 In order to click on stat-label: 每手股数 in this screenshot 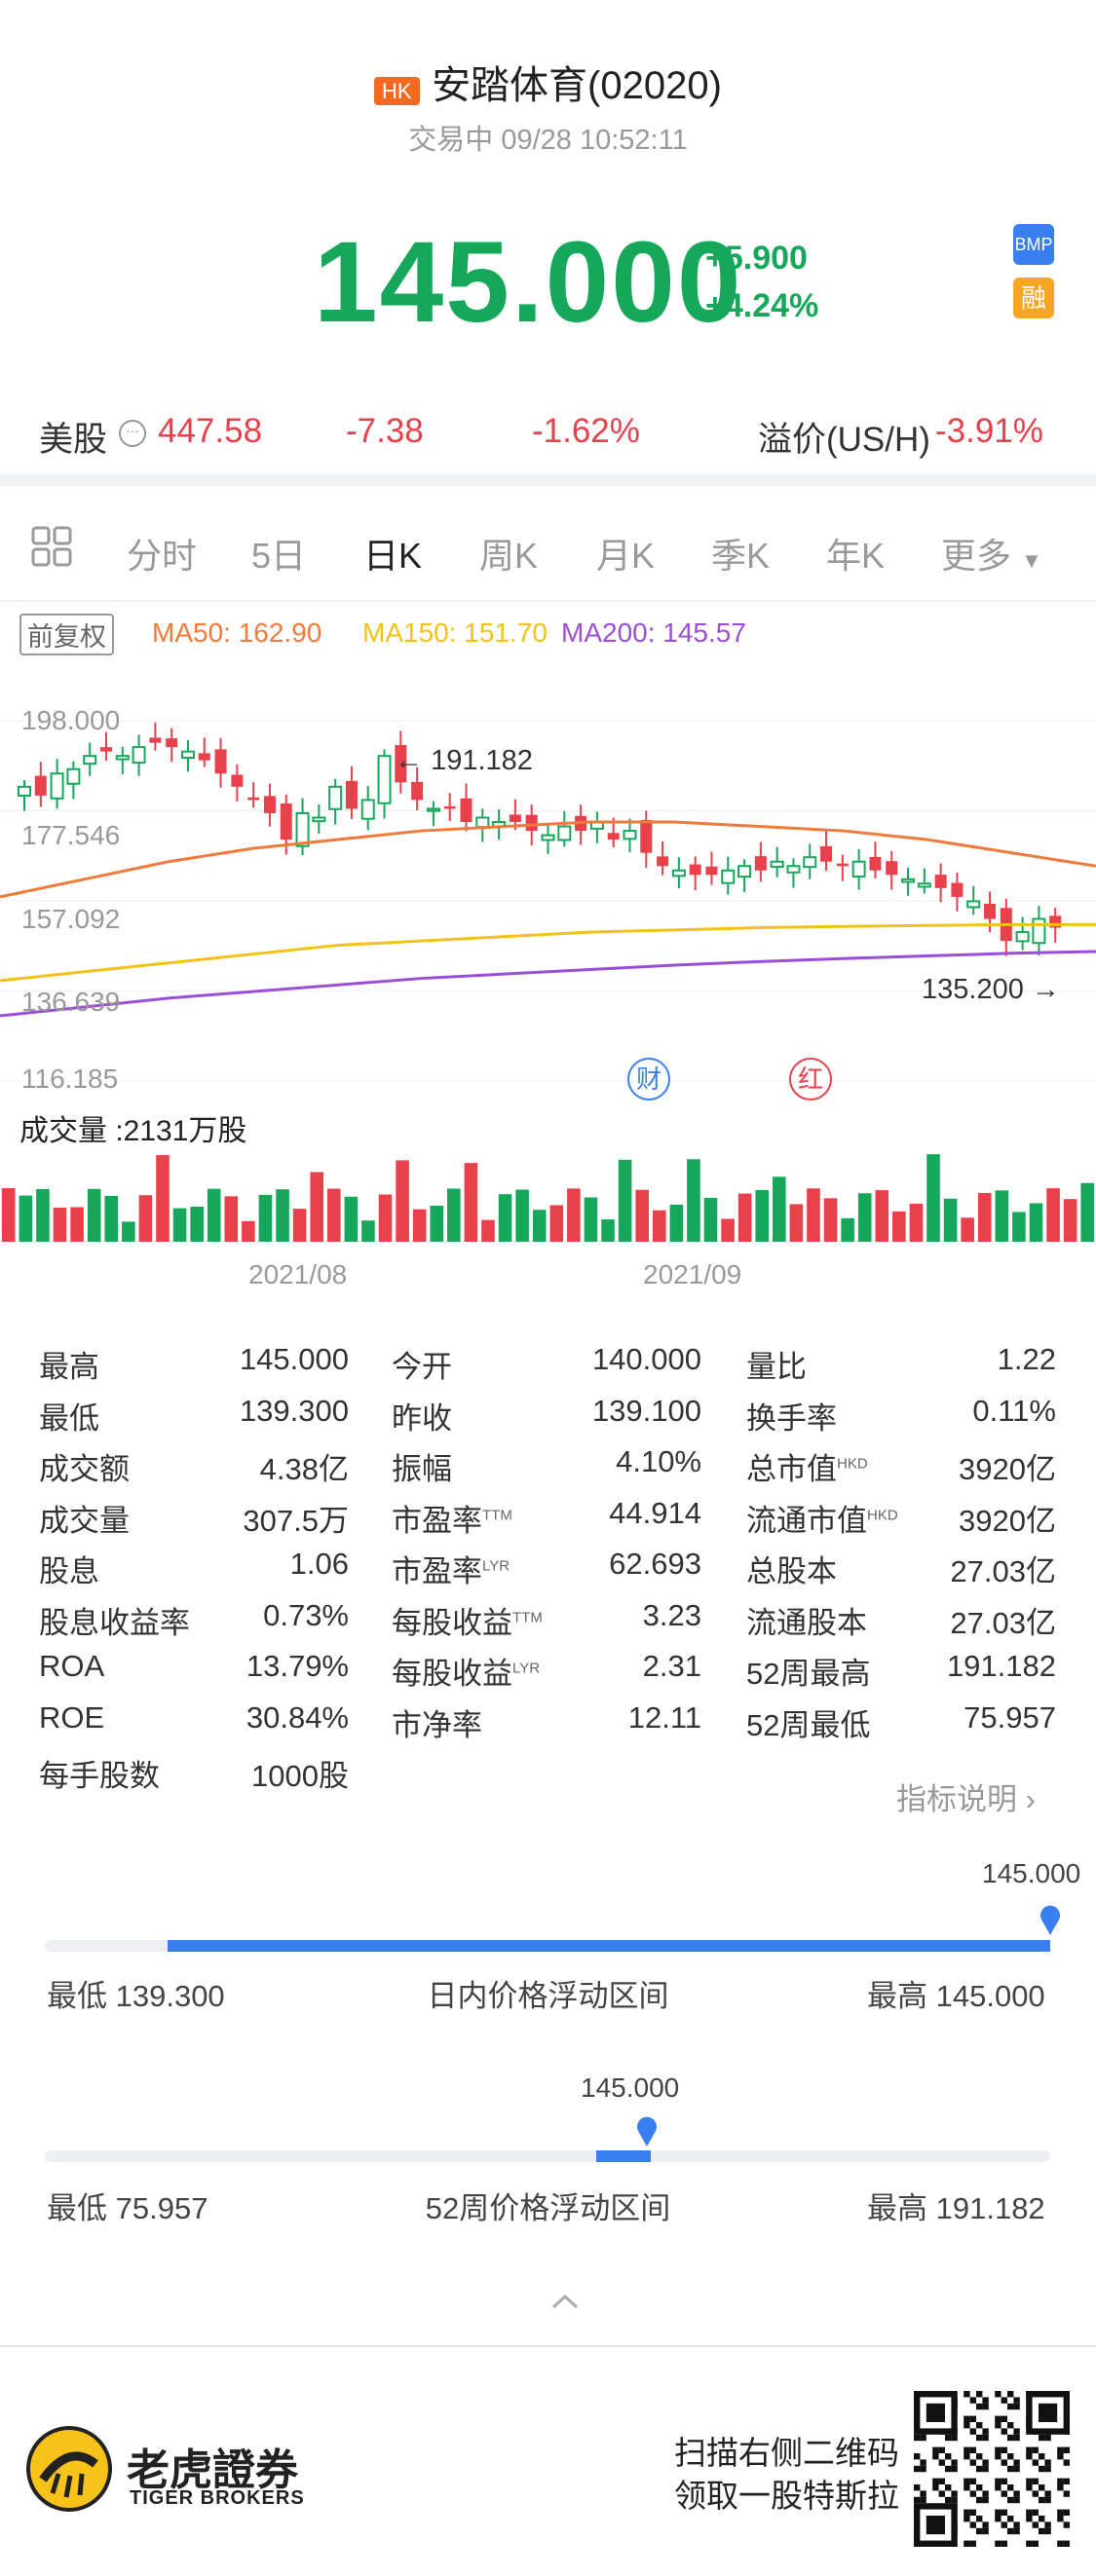, I will do `click(100, 1776)`.